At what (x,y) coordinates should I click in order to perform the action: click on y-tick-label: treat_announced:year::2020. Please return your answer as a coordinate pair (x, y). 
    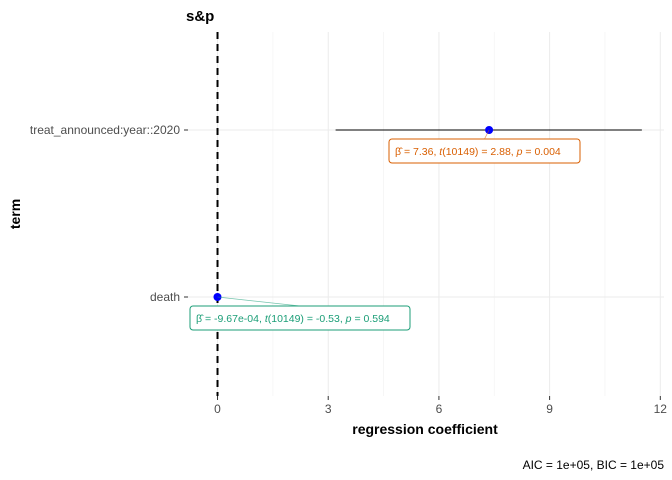
    Looking at the image, I should click on (105, 130).